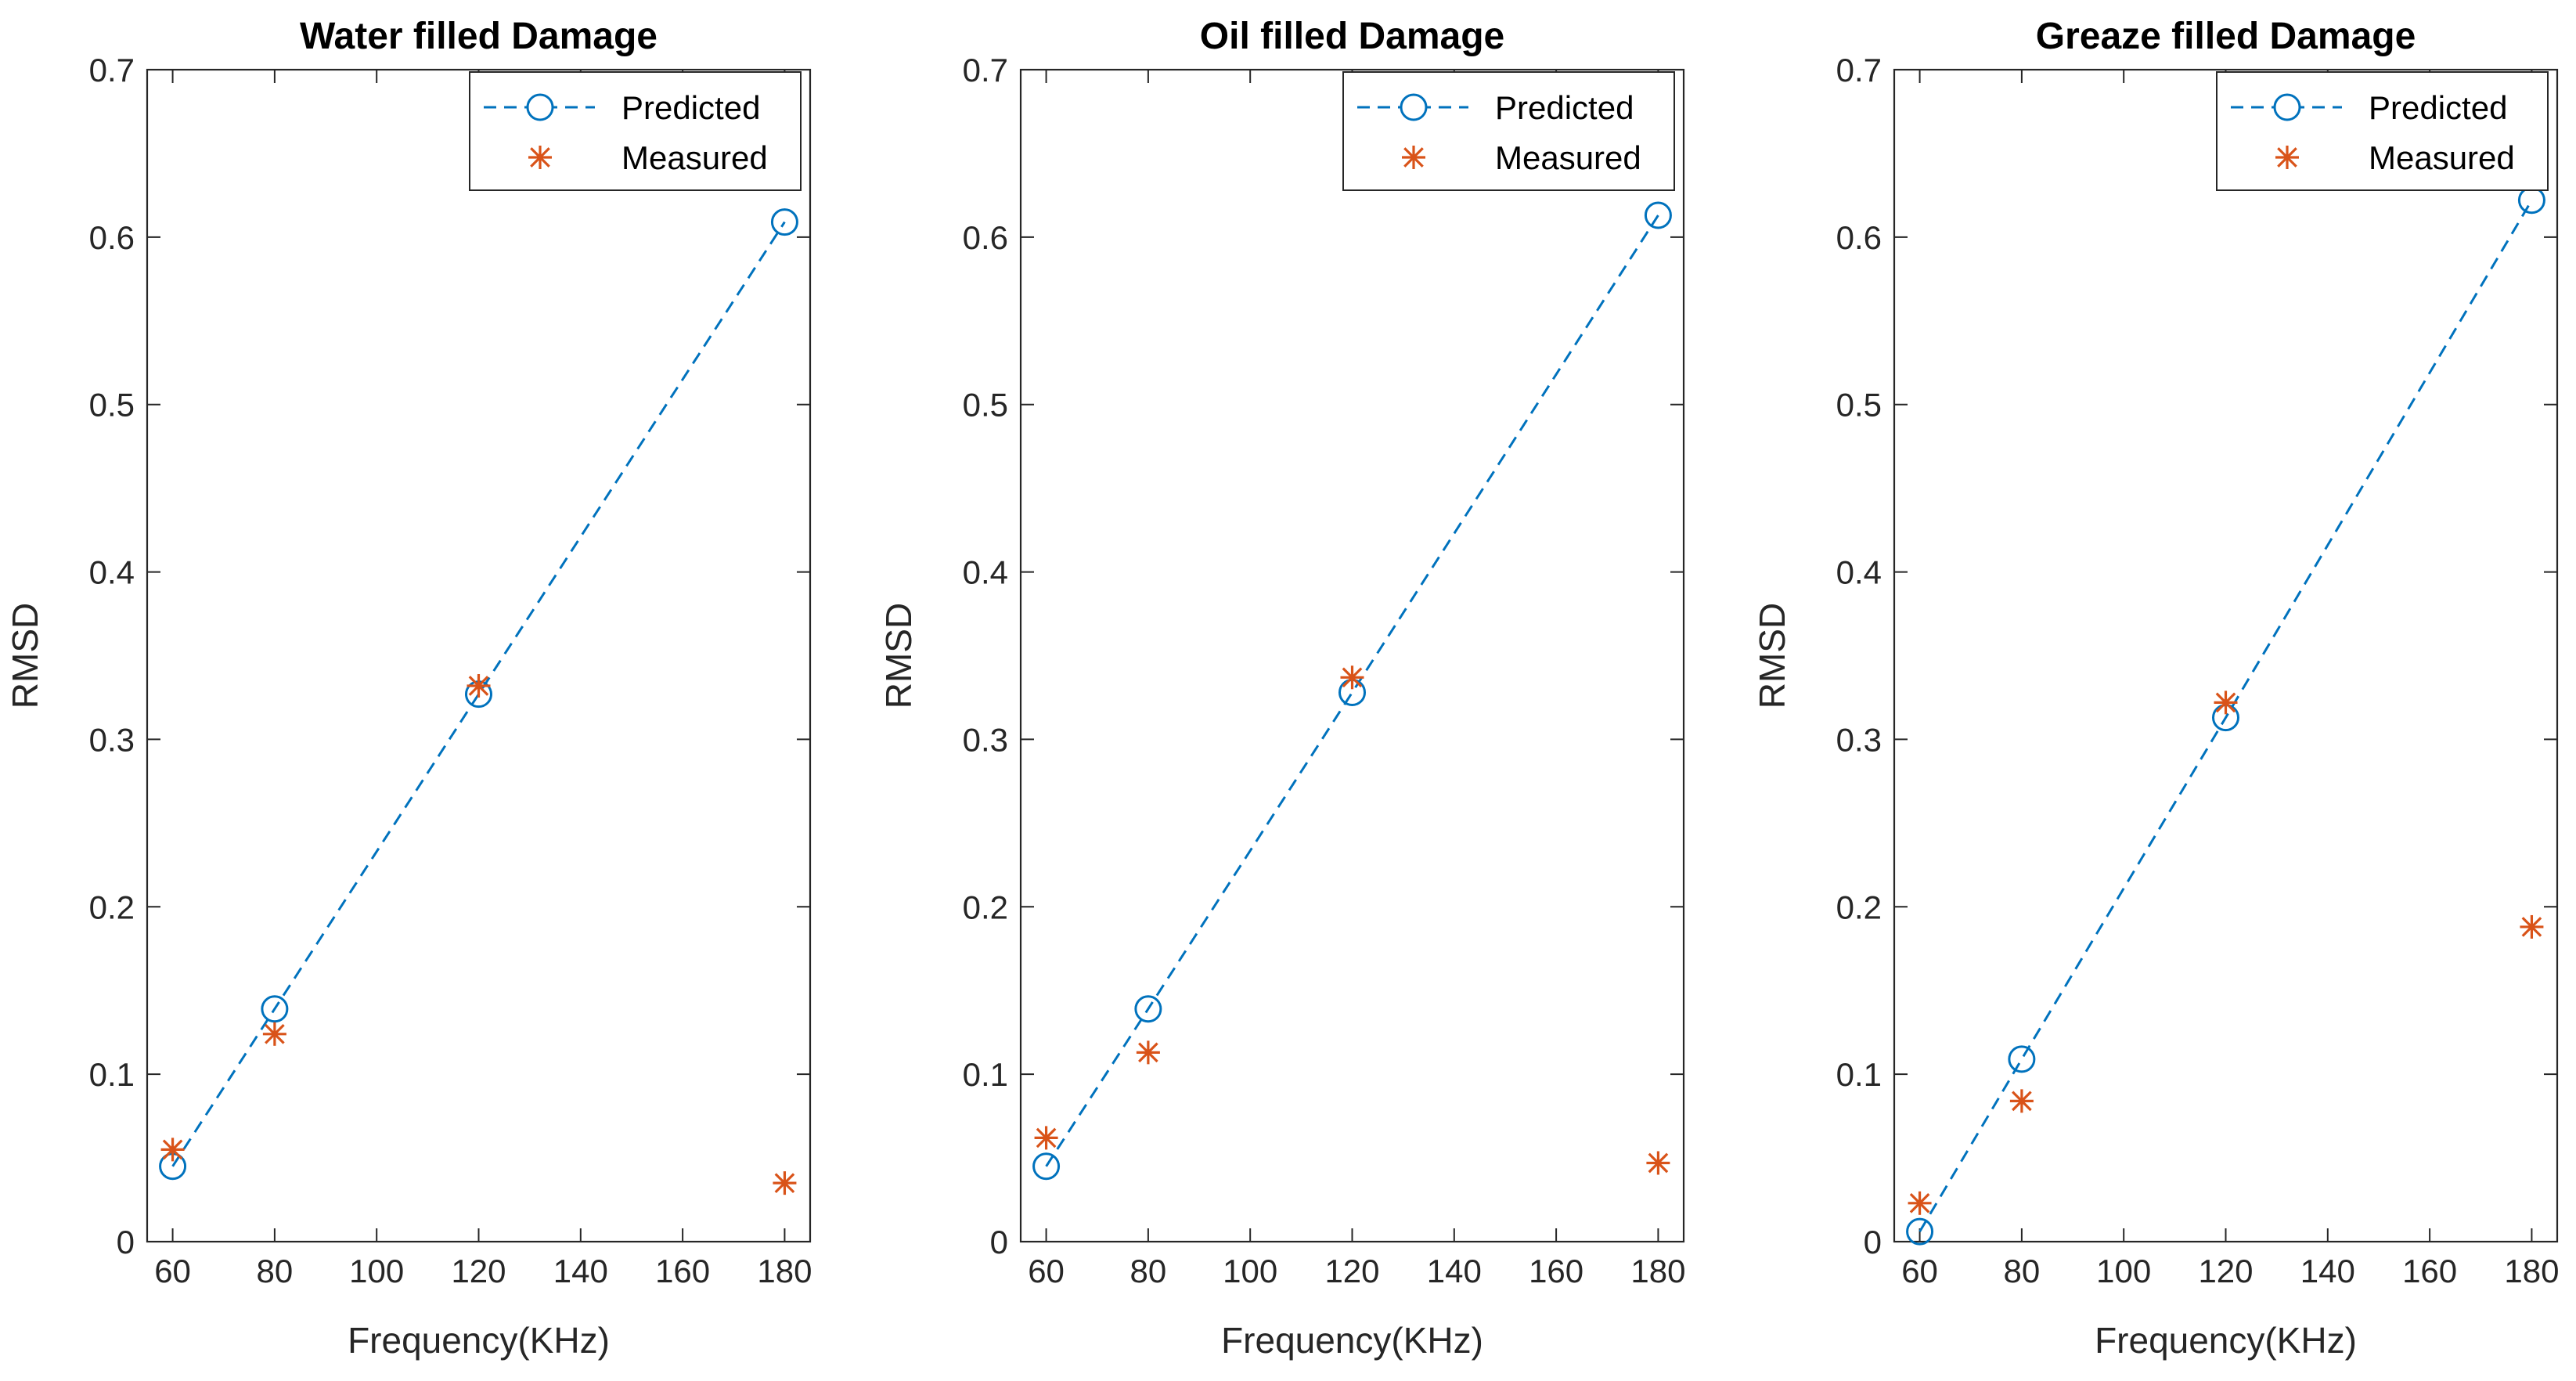 This screenshot has height=1381, width=2576. What do you see at coordinates (2226, 36) in the screenshot?
I see `chart-title: Greaze filled Damage` at bounding box center [2226, 36].